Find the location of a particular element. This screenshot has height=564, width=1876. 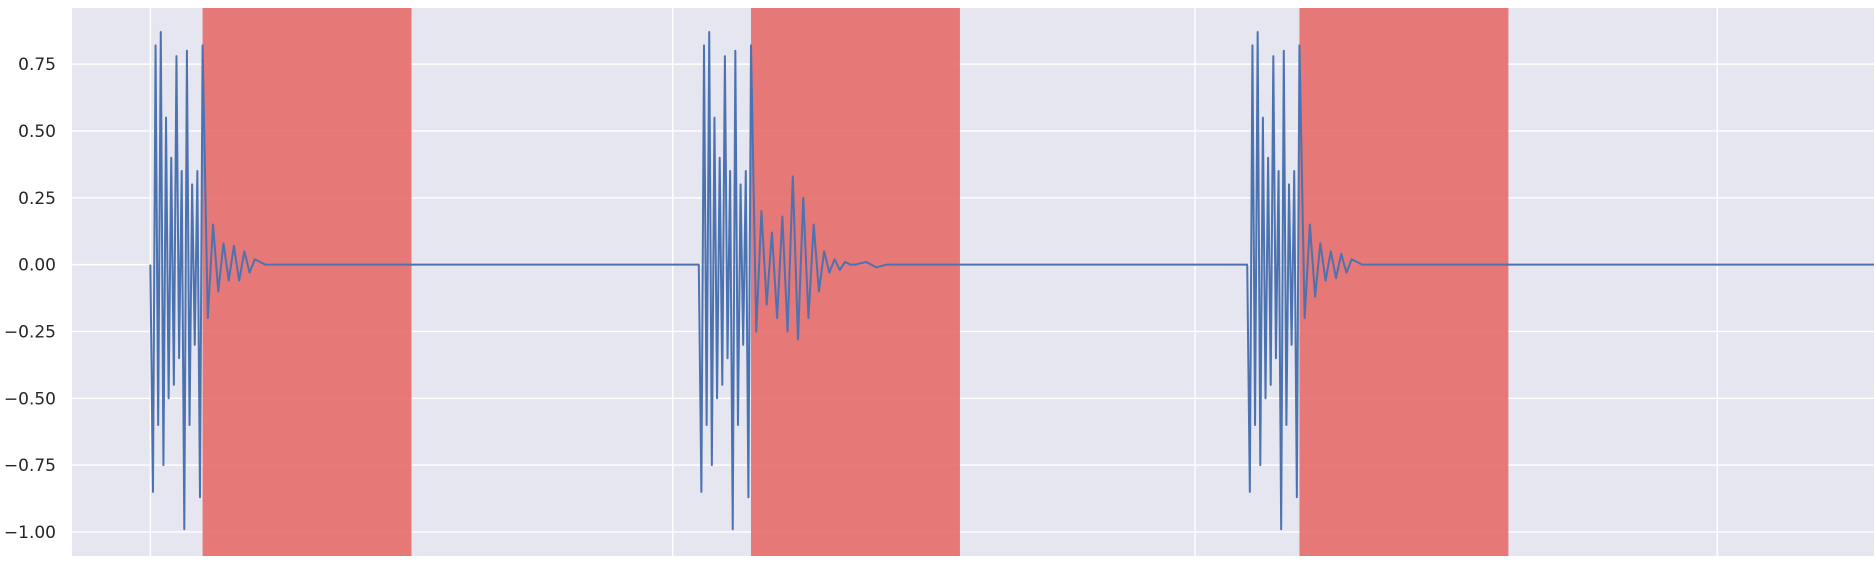

y-tick-label: 0.25 is located at coordinates (37, 199).